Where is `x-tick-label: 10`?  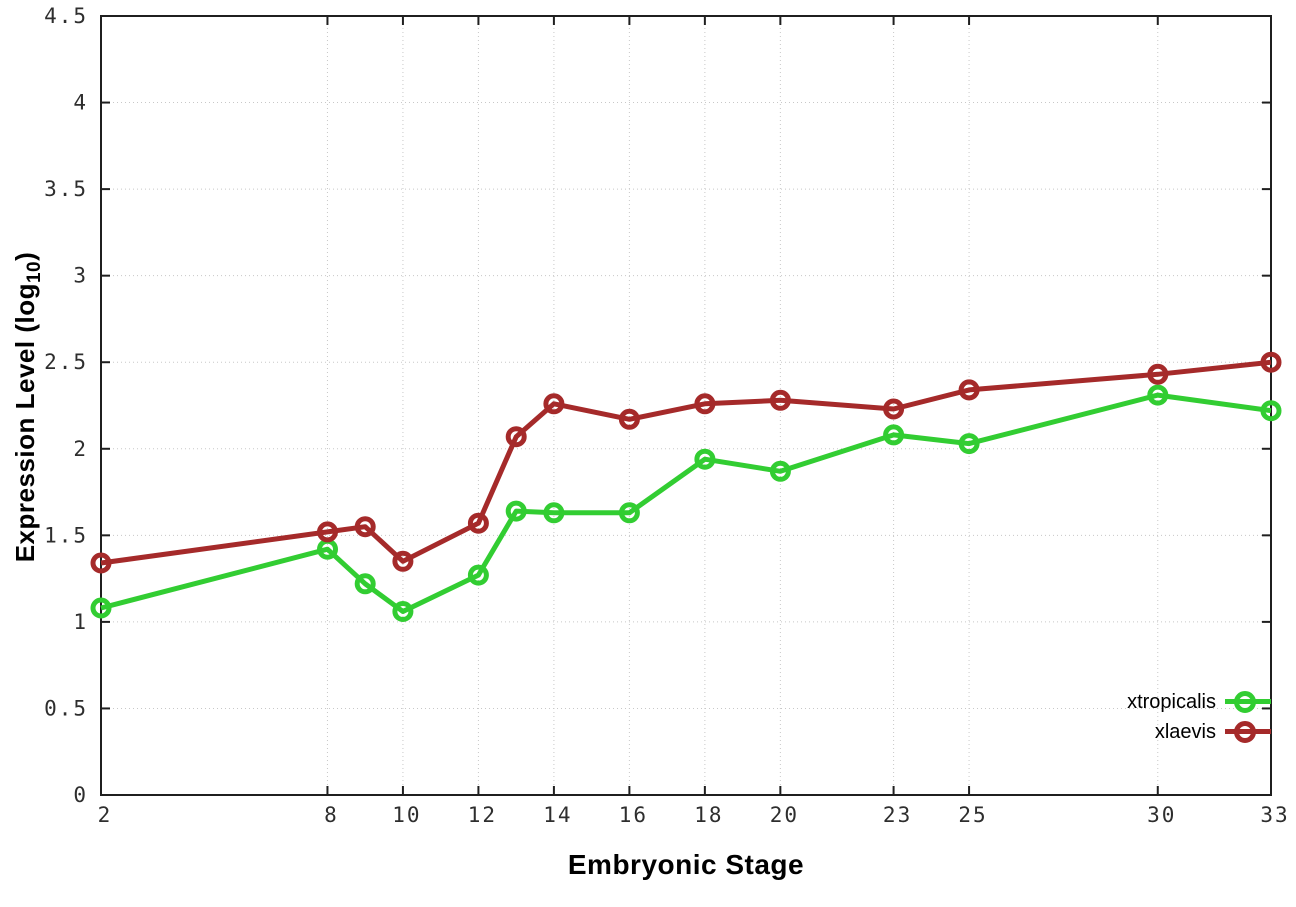 x-tick-label: 10 is located at coordinates (406, 815).